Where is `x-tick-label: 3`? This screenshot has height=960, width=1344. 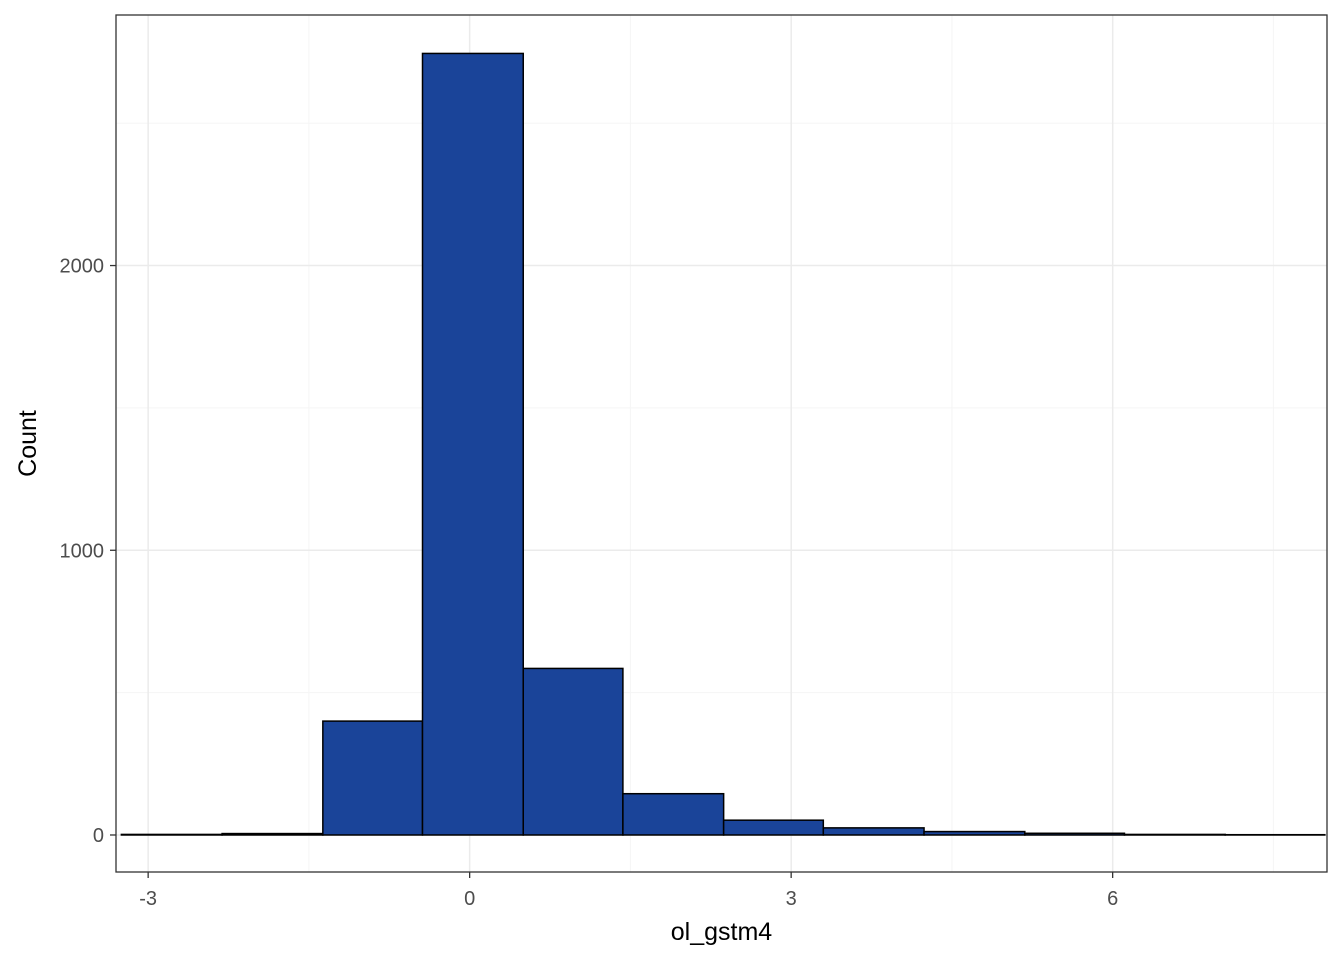 x-tick-label: 3 is located at coordinates (791, 899).